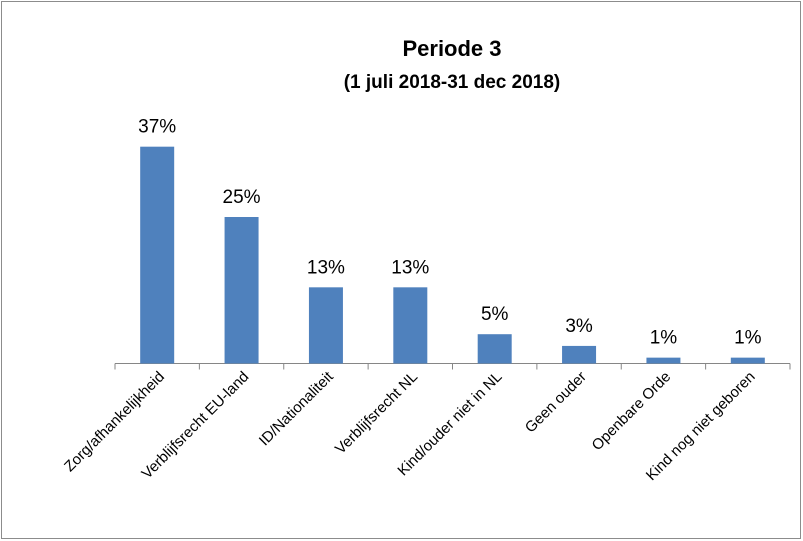  What do you see at coordinates (452, 82) in the screenshot?
I see `chart-subtitle: (1 juli 2018-31 dec 2018)` at bounding box center [452, 82].